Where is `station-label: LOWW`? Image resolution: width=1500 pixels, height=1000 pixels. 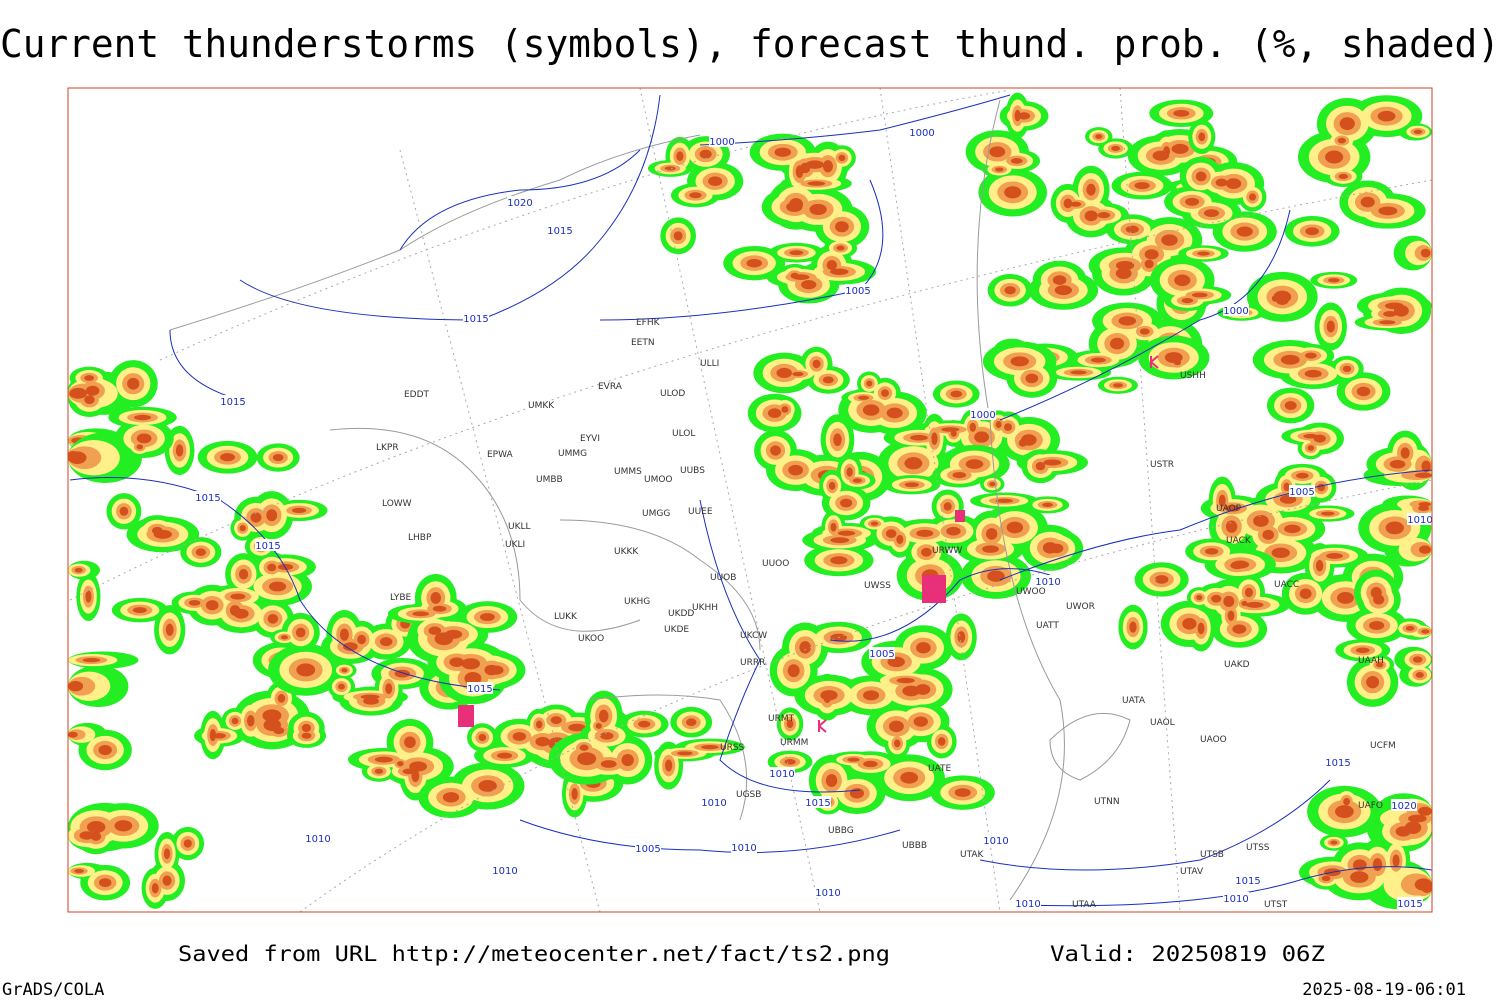
station-label: LOWW is located at coordinates (397, 504).